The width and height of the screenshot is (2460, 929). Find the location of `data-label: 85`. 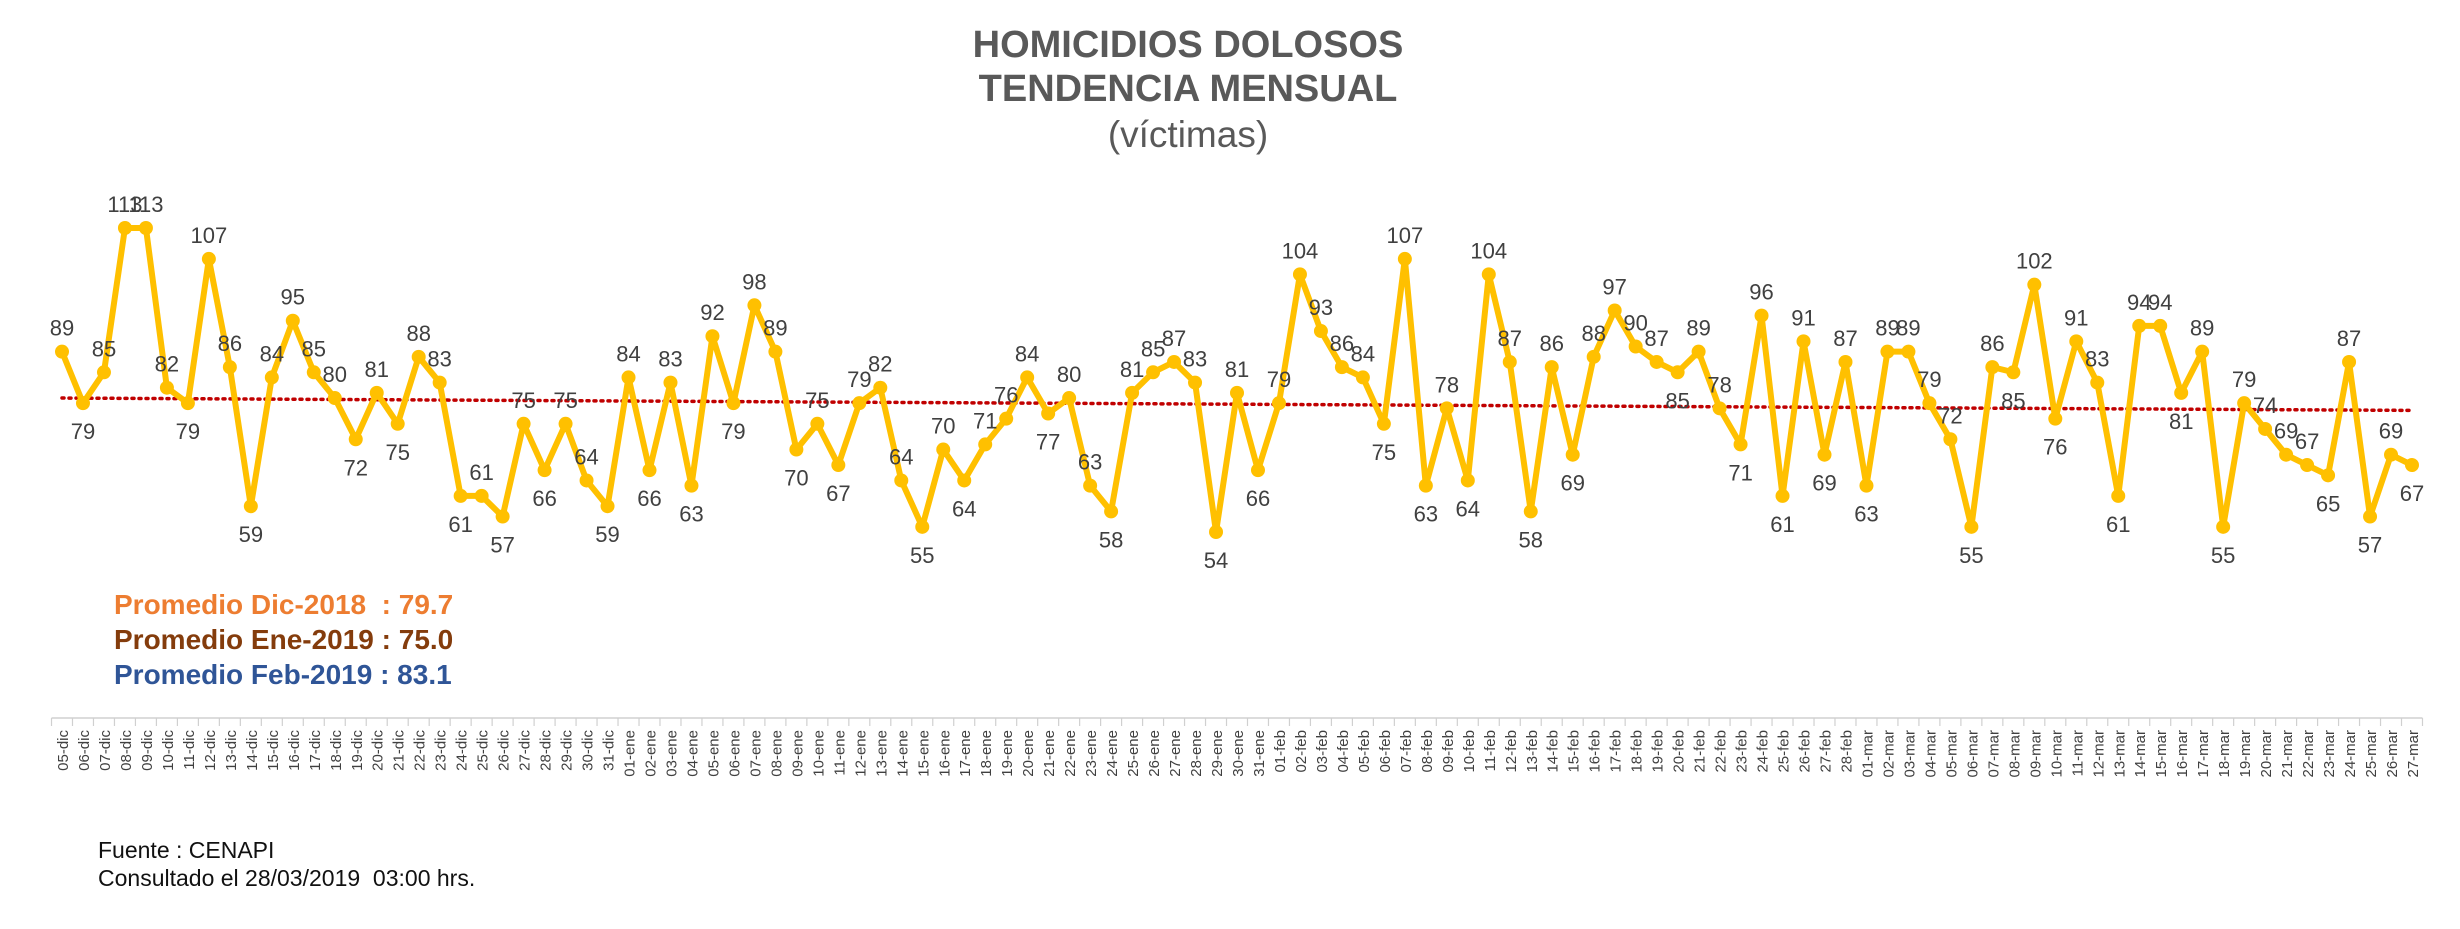

data-label: 85 is located at coordinates (104, 348).